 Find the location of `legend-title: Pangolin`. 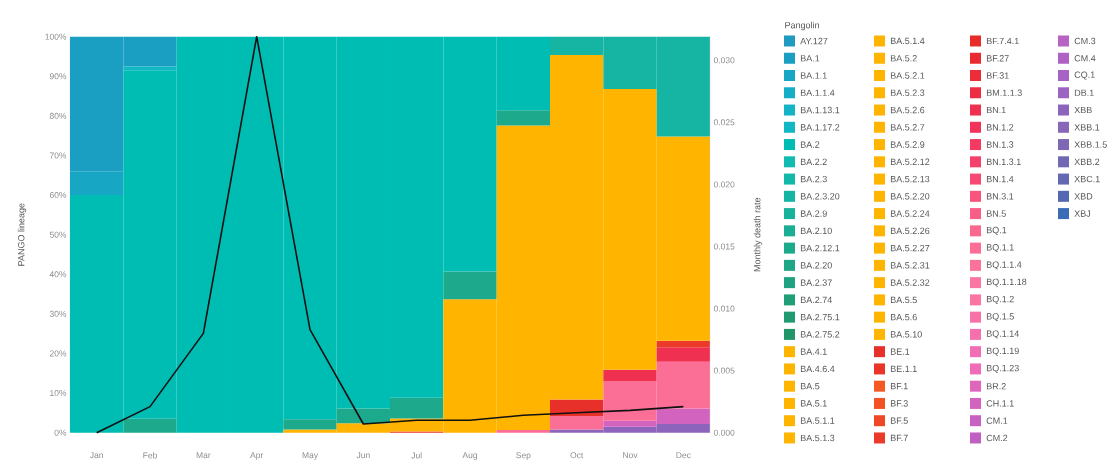

legend-title: Pangolin is located at coordinates (802, 26).